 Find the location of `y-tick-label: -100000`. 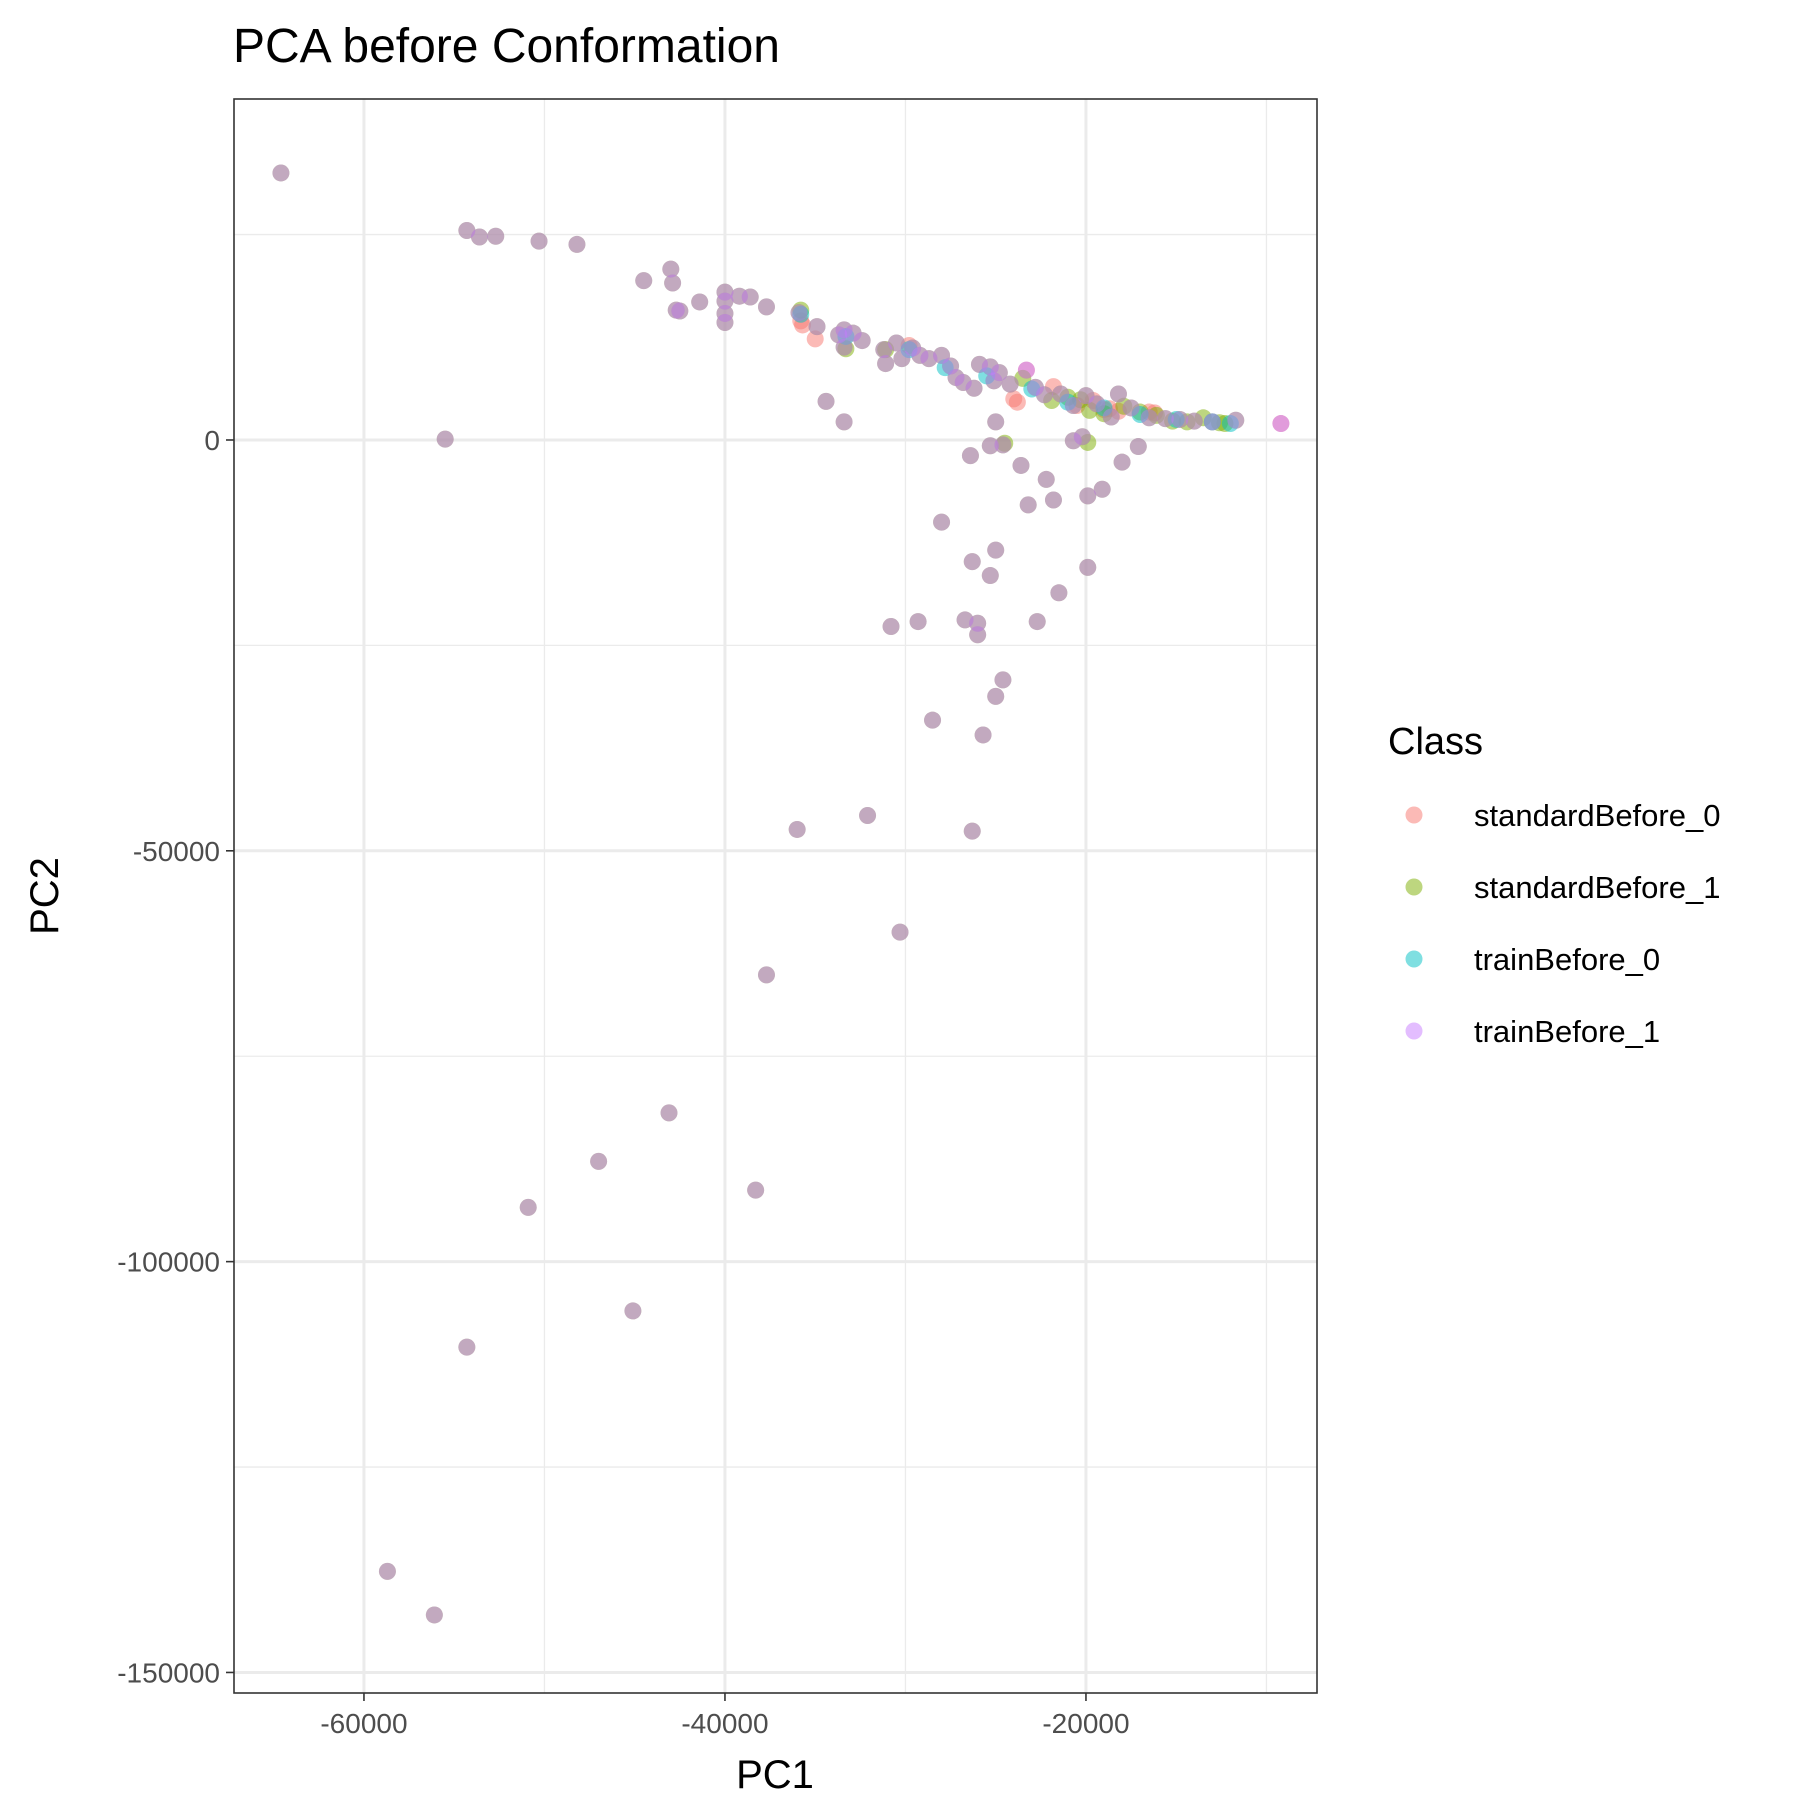

y-tick-label: -100000 is located at coordinates (168, 1262).